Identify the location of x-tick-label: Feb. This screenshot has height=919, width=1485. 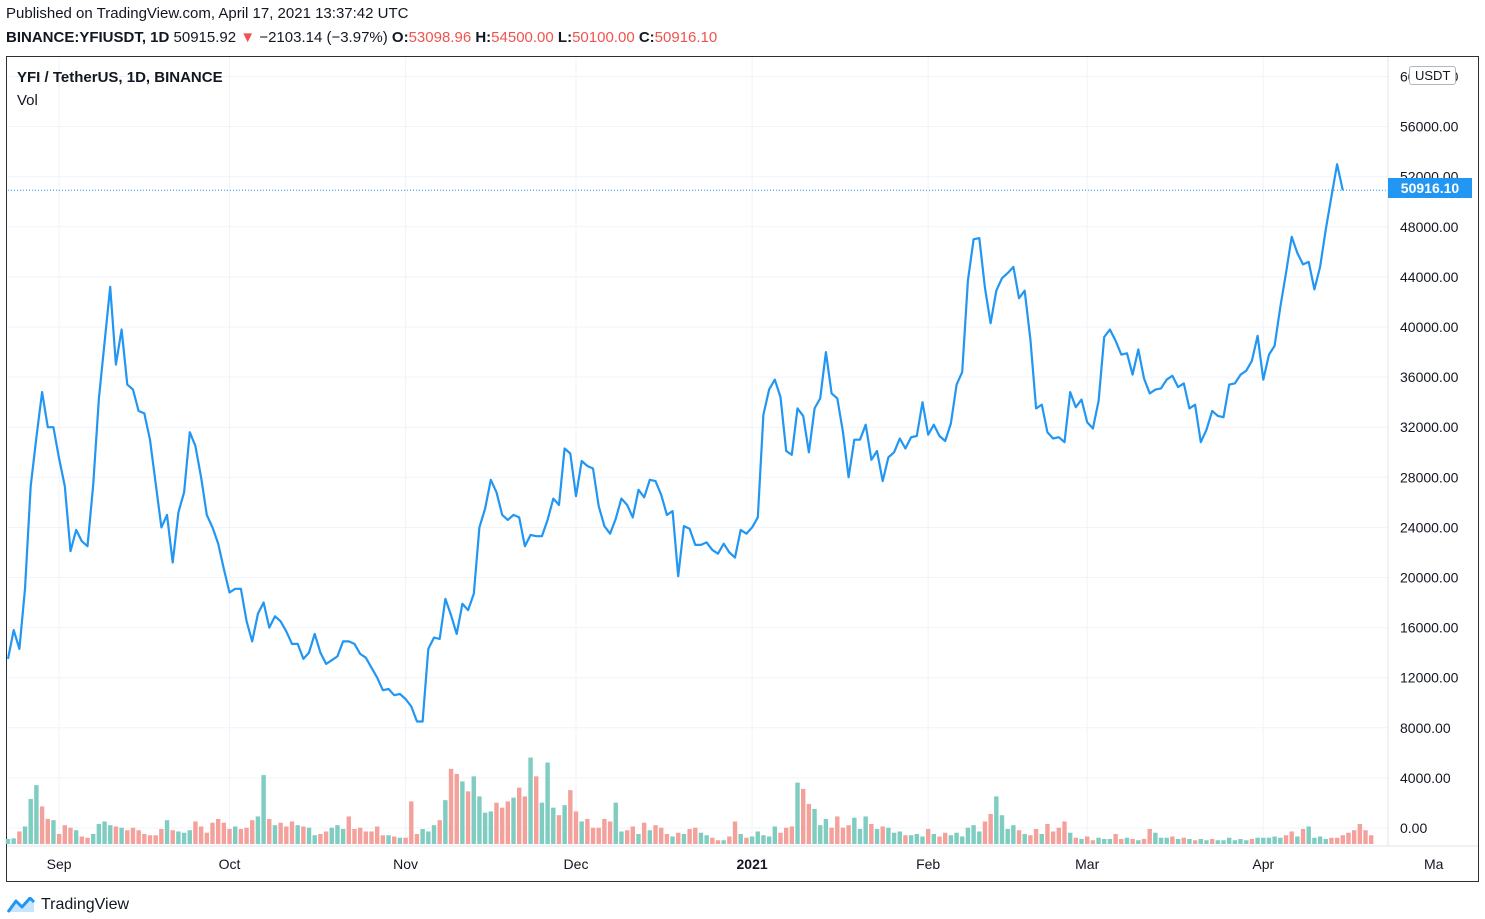
(928, 864).